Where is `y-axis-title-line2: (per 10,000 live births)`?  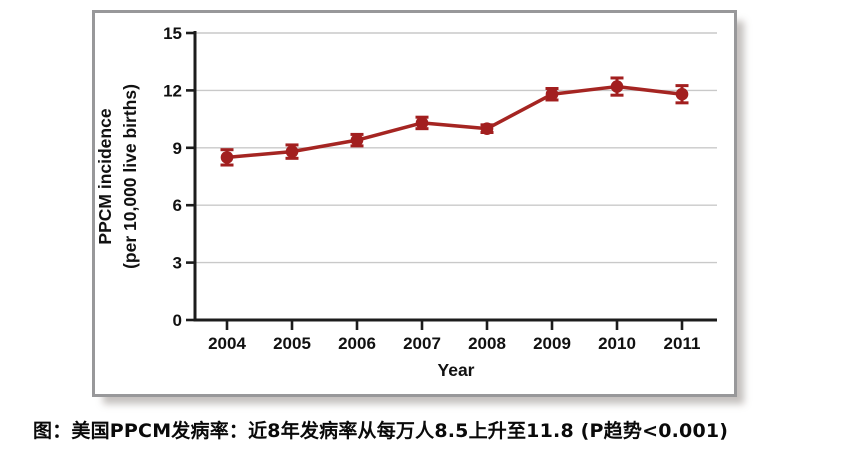
y-axis-title-line2: (per 10,000 live births) is located at coordinates (130, 176).